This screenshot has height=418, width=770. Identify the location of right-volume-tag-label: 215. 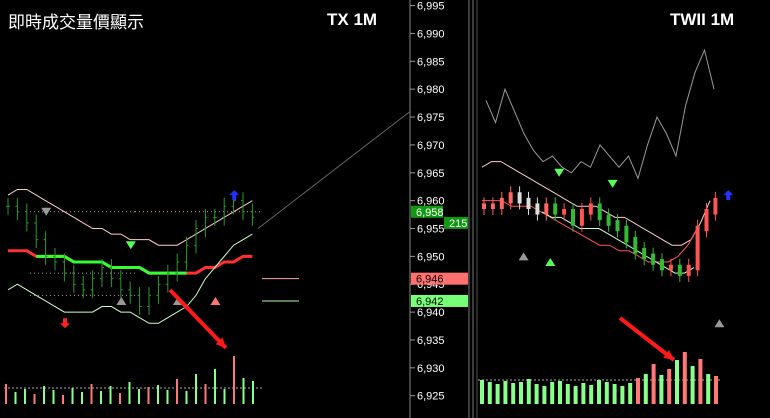
(458, 224).